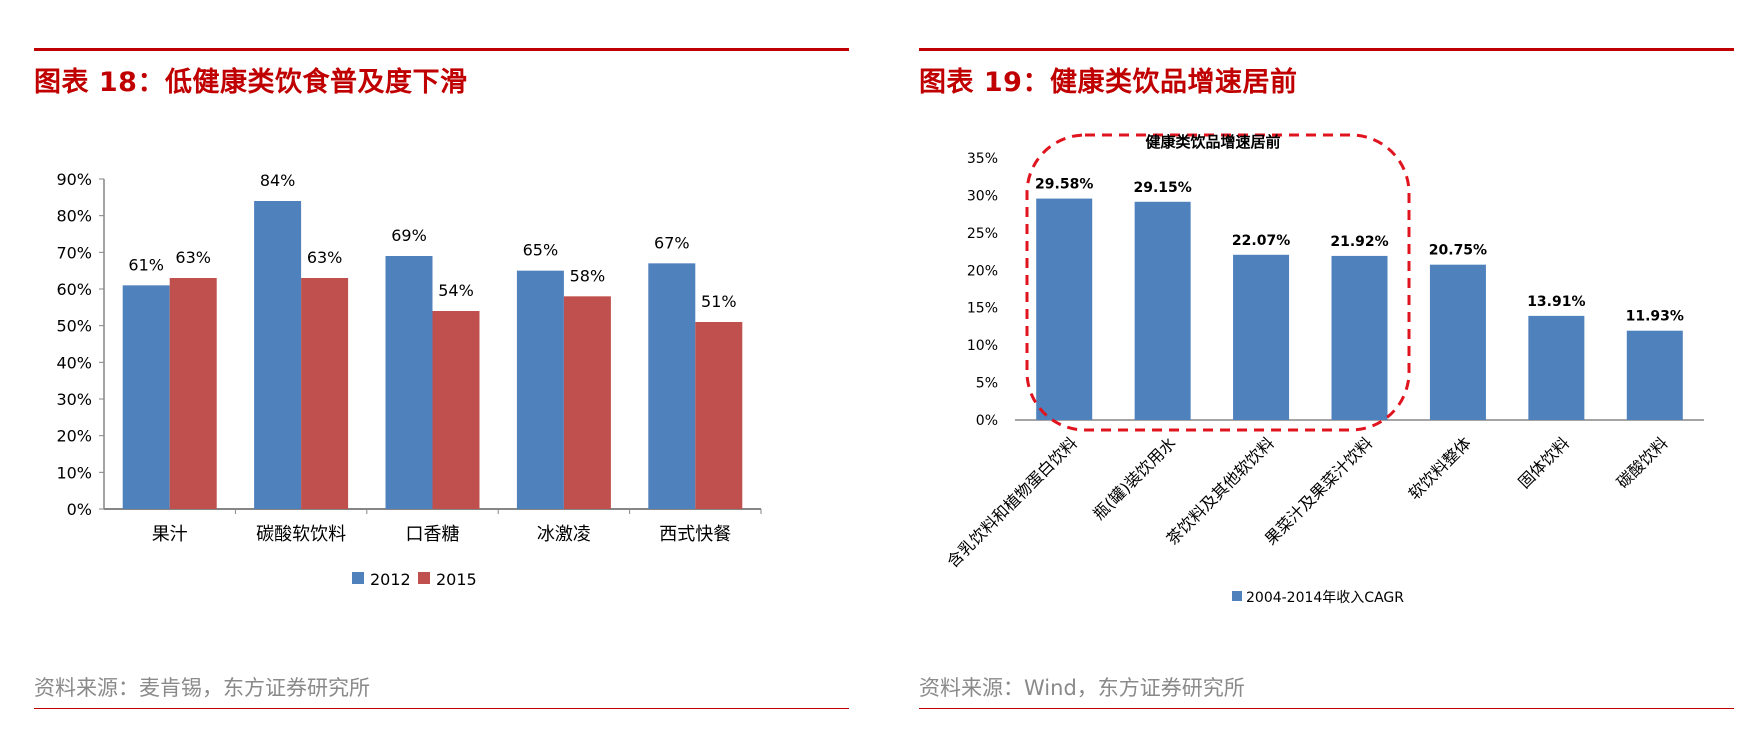 Image resolution: width=1761 pixels, height=746 pixels. Describe the element at coordinates (1012, 502) in the screenshot. I see `x-category-label: 含乳饮料和植物蛋白饮料` at that location.